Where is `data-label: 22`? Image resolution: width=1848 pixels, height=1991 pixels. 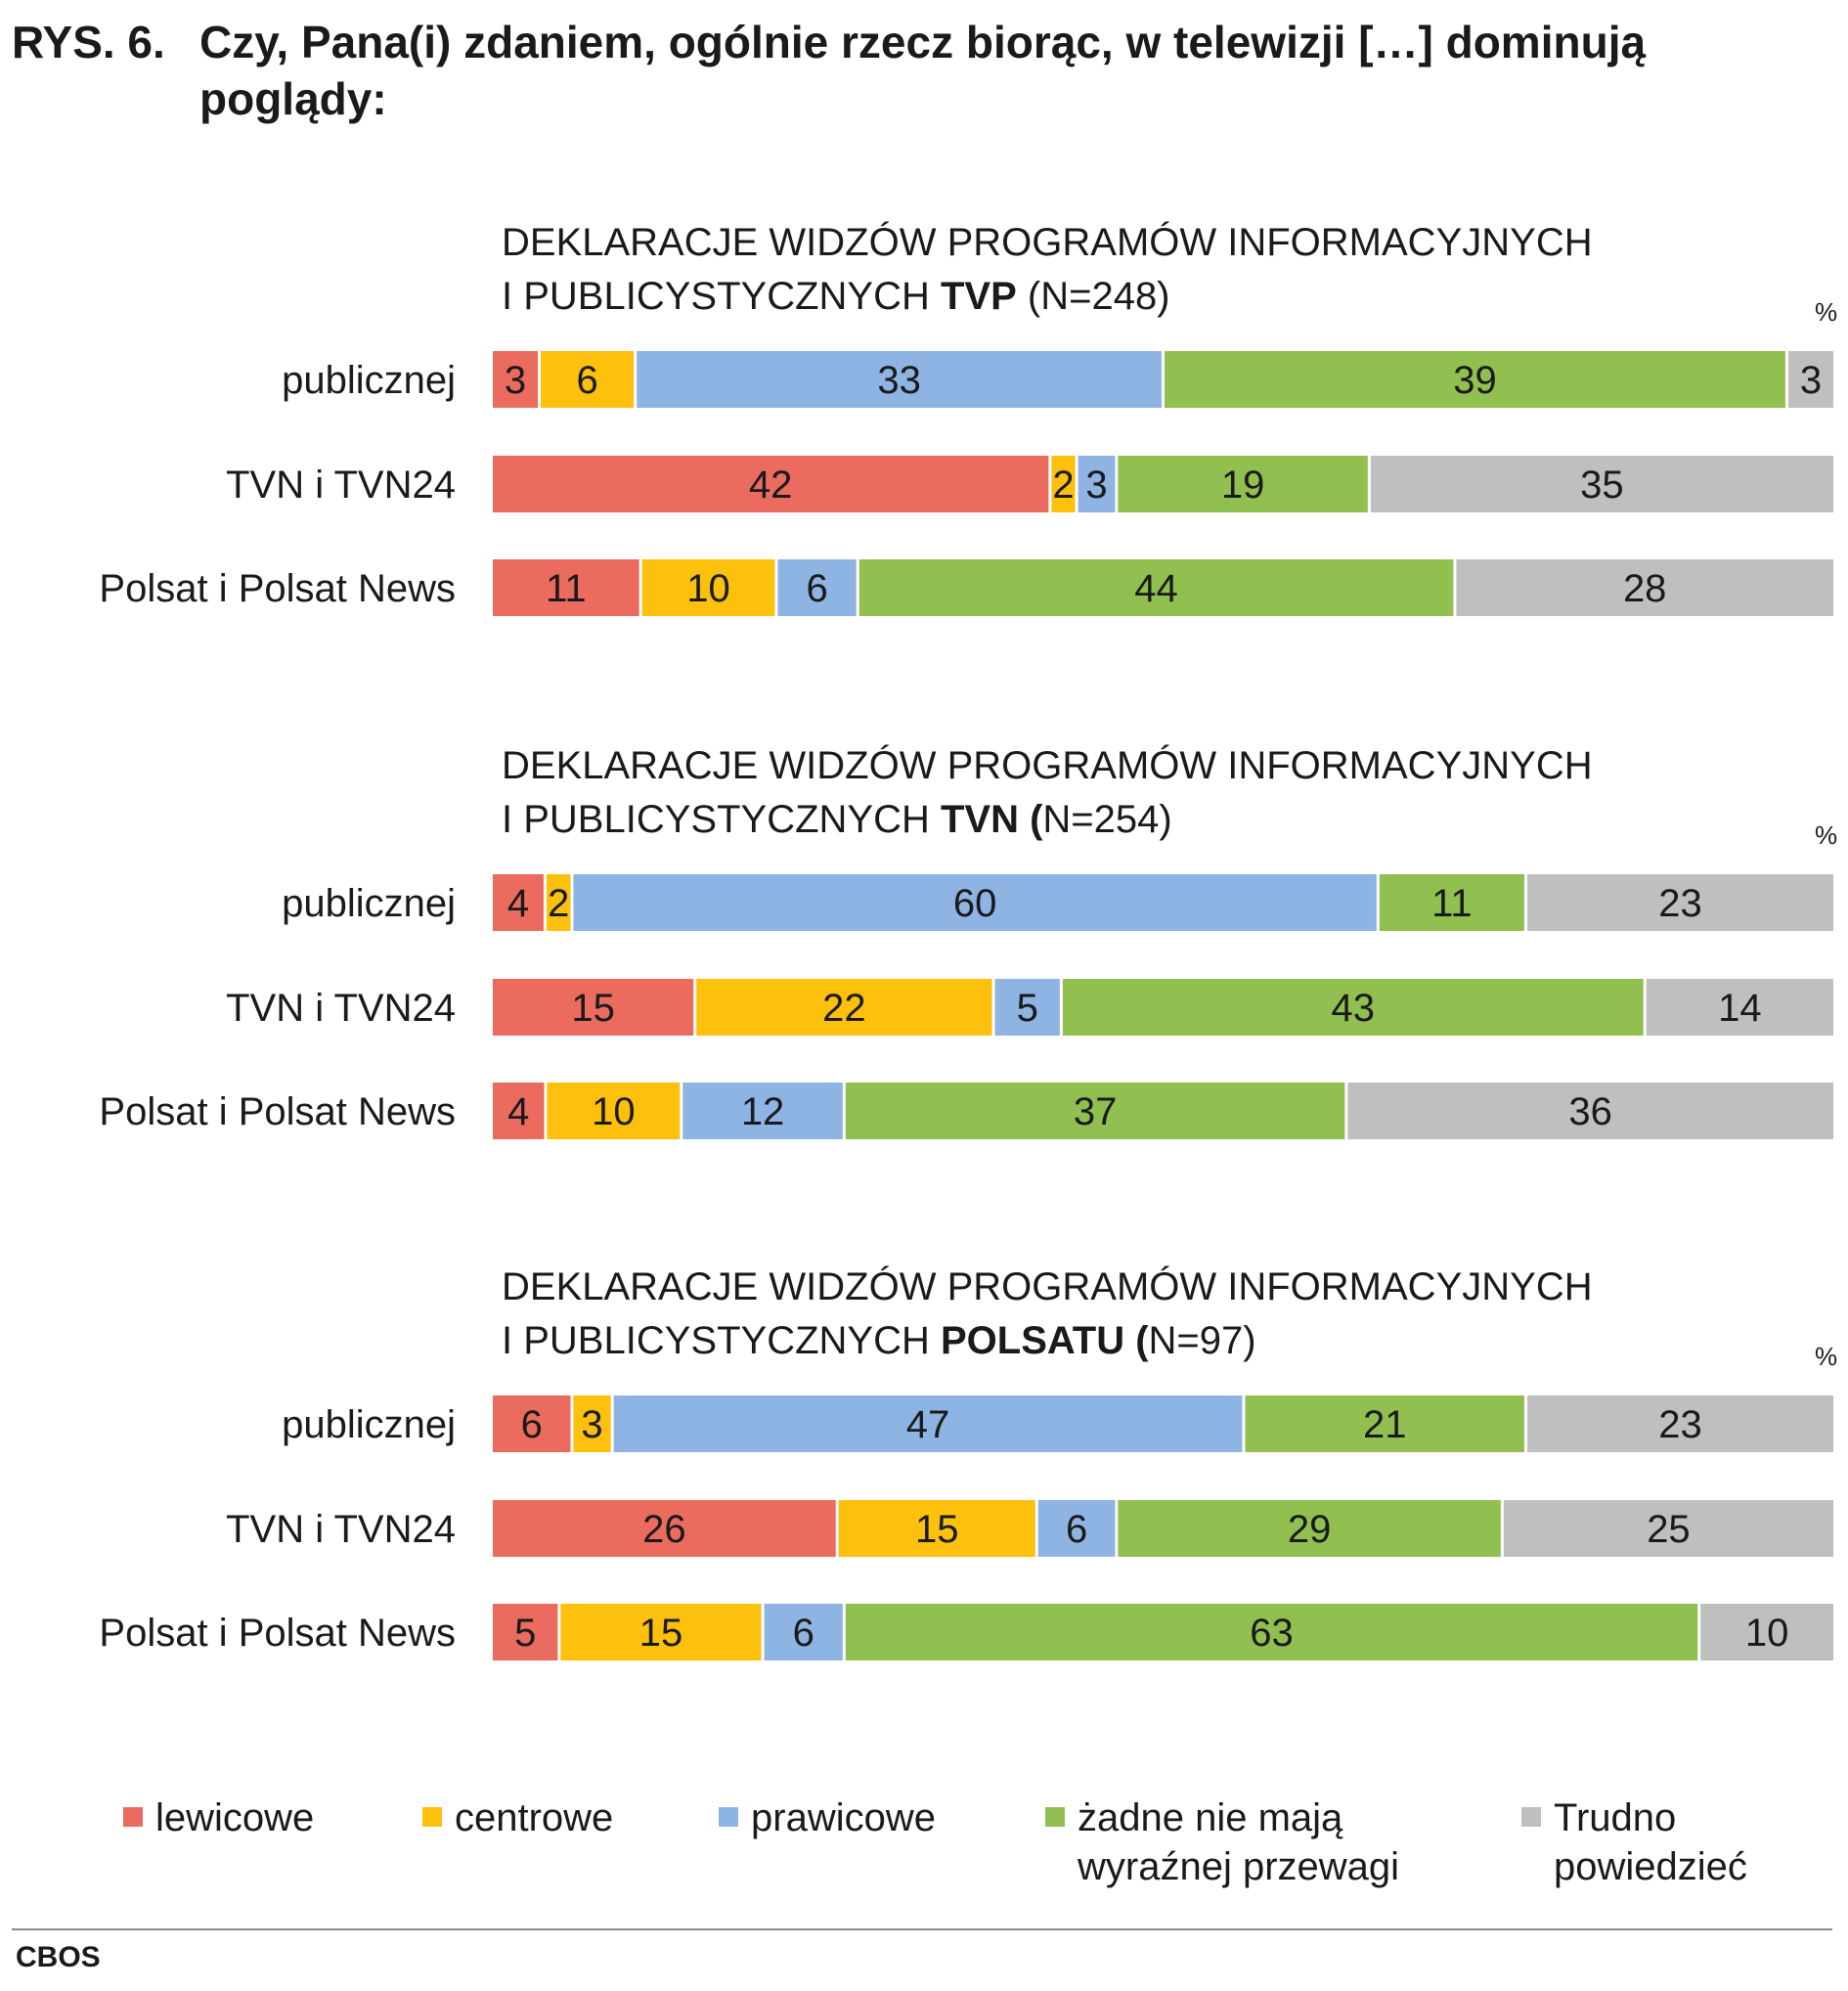
data-label: 22 is located at coordinates (844, 1008).